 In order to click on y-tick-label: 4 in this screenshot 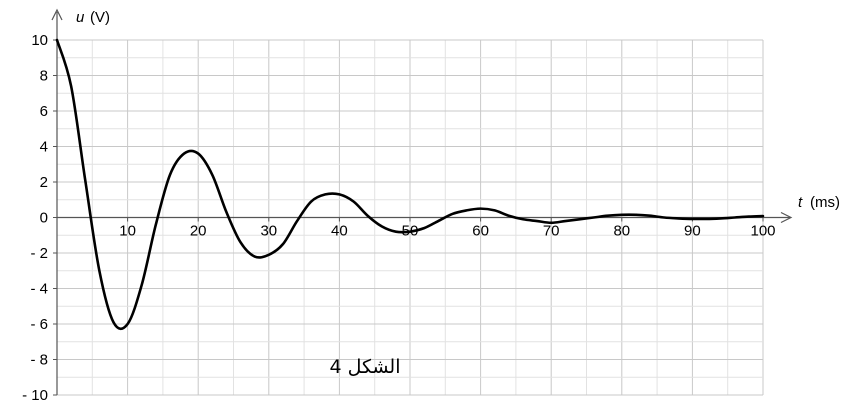, I will do `click(44, 147)`.